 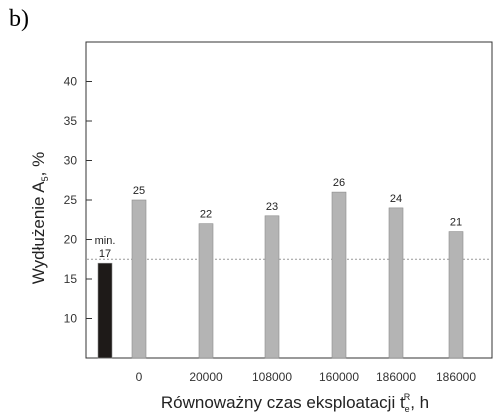 I want to click on x-tick-label: 108000, so click(x=272, y=377).